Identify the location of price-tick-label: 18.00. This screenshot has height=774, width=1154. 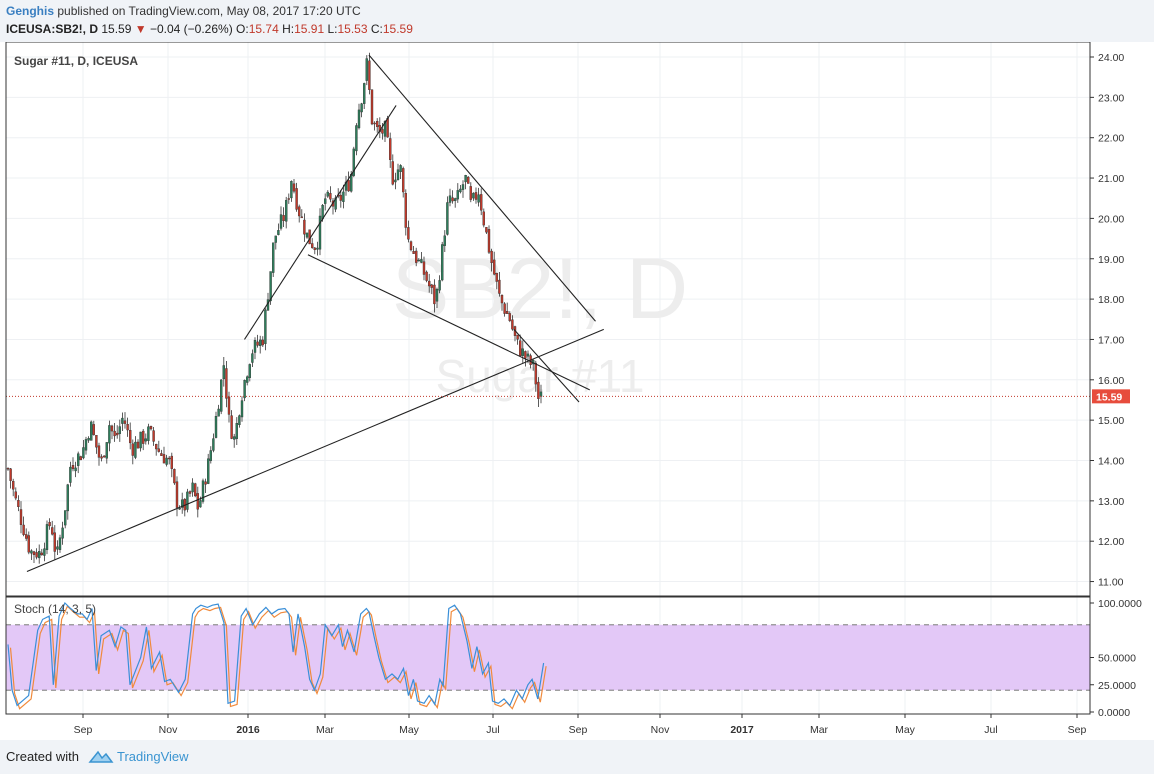
(1111, 300).